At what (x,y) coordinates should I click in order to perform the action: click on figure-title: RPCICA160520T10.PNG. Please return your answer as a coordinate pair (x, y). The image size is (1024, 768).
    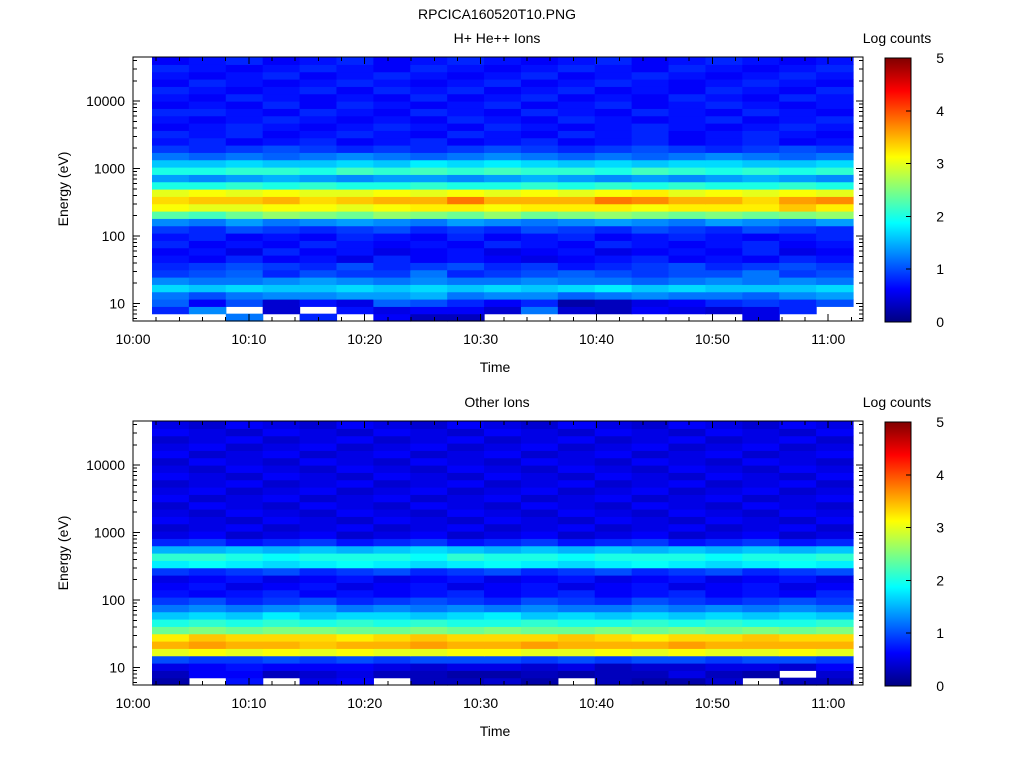
    Looking at the image, I should click on (497, 14).